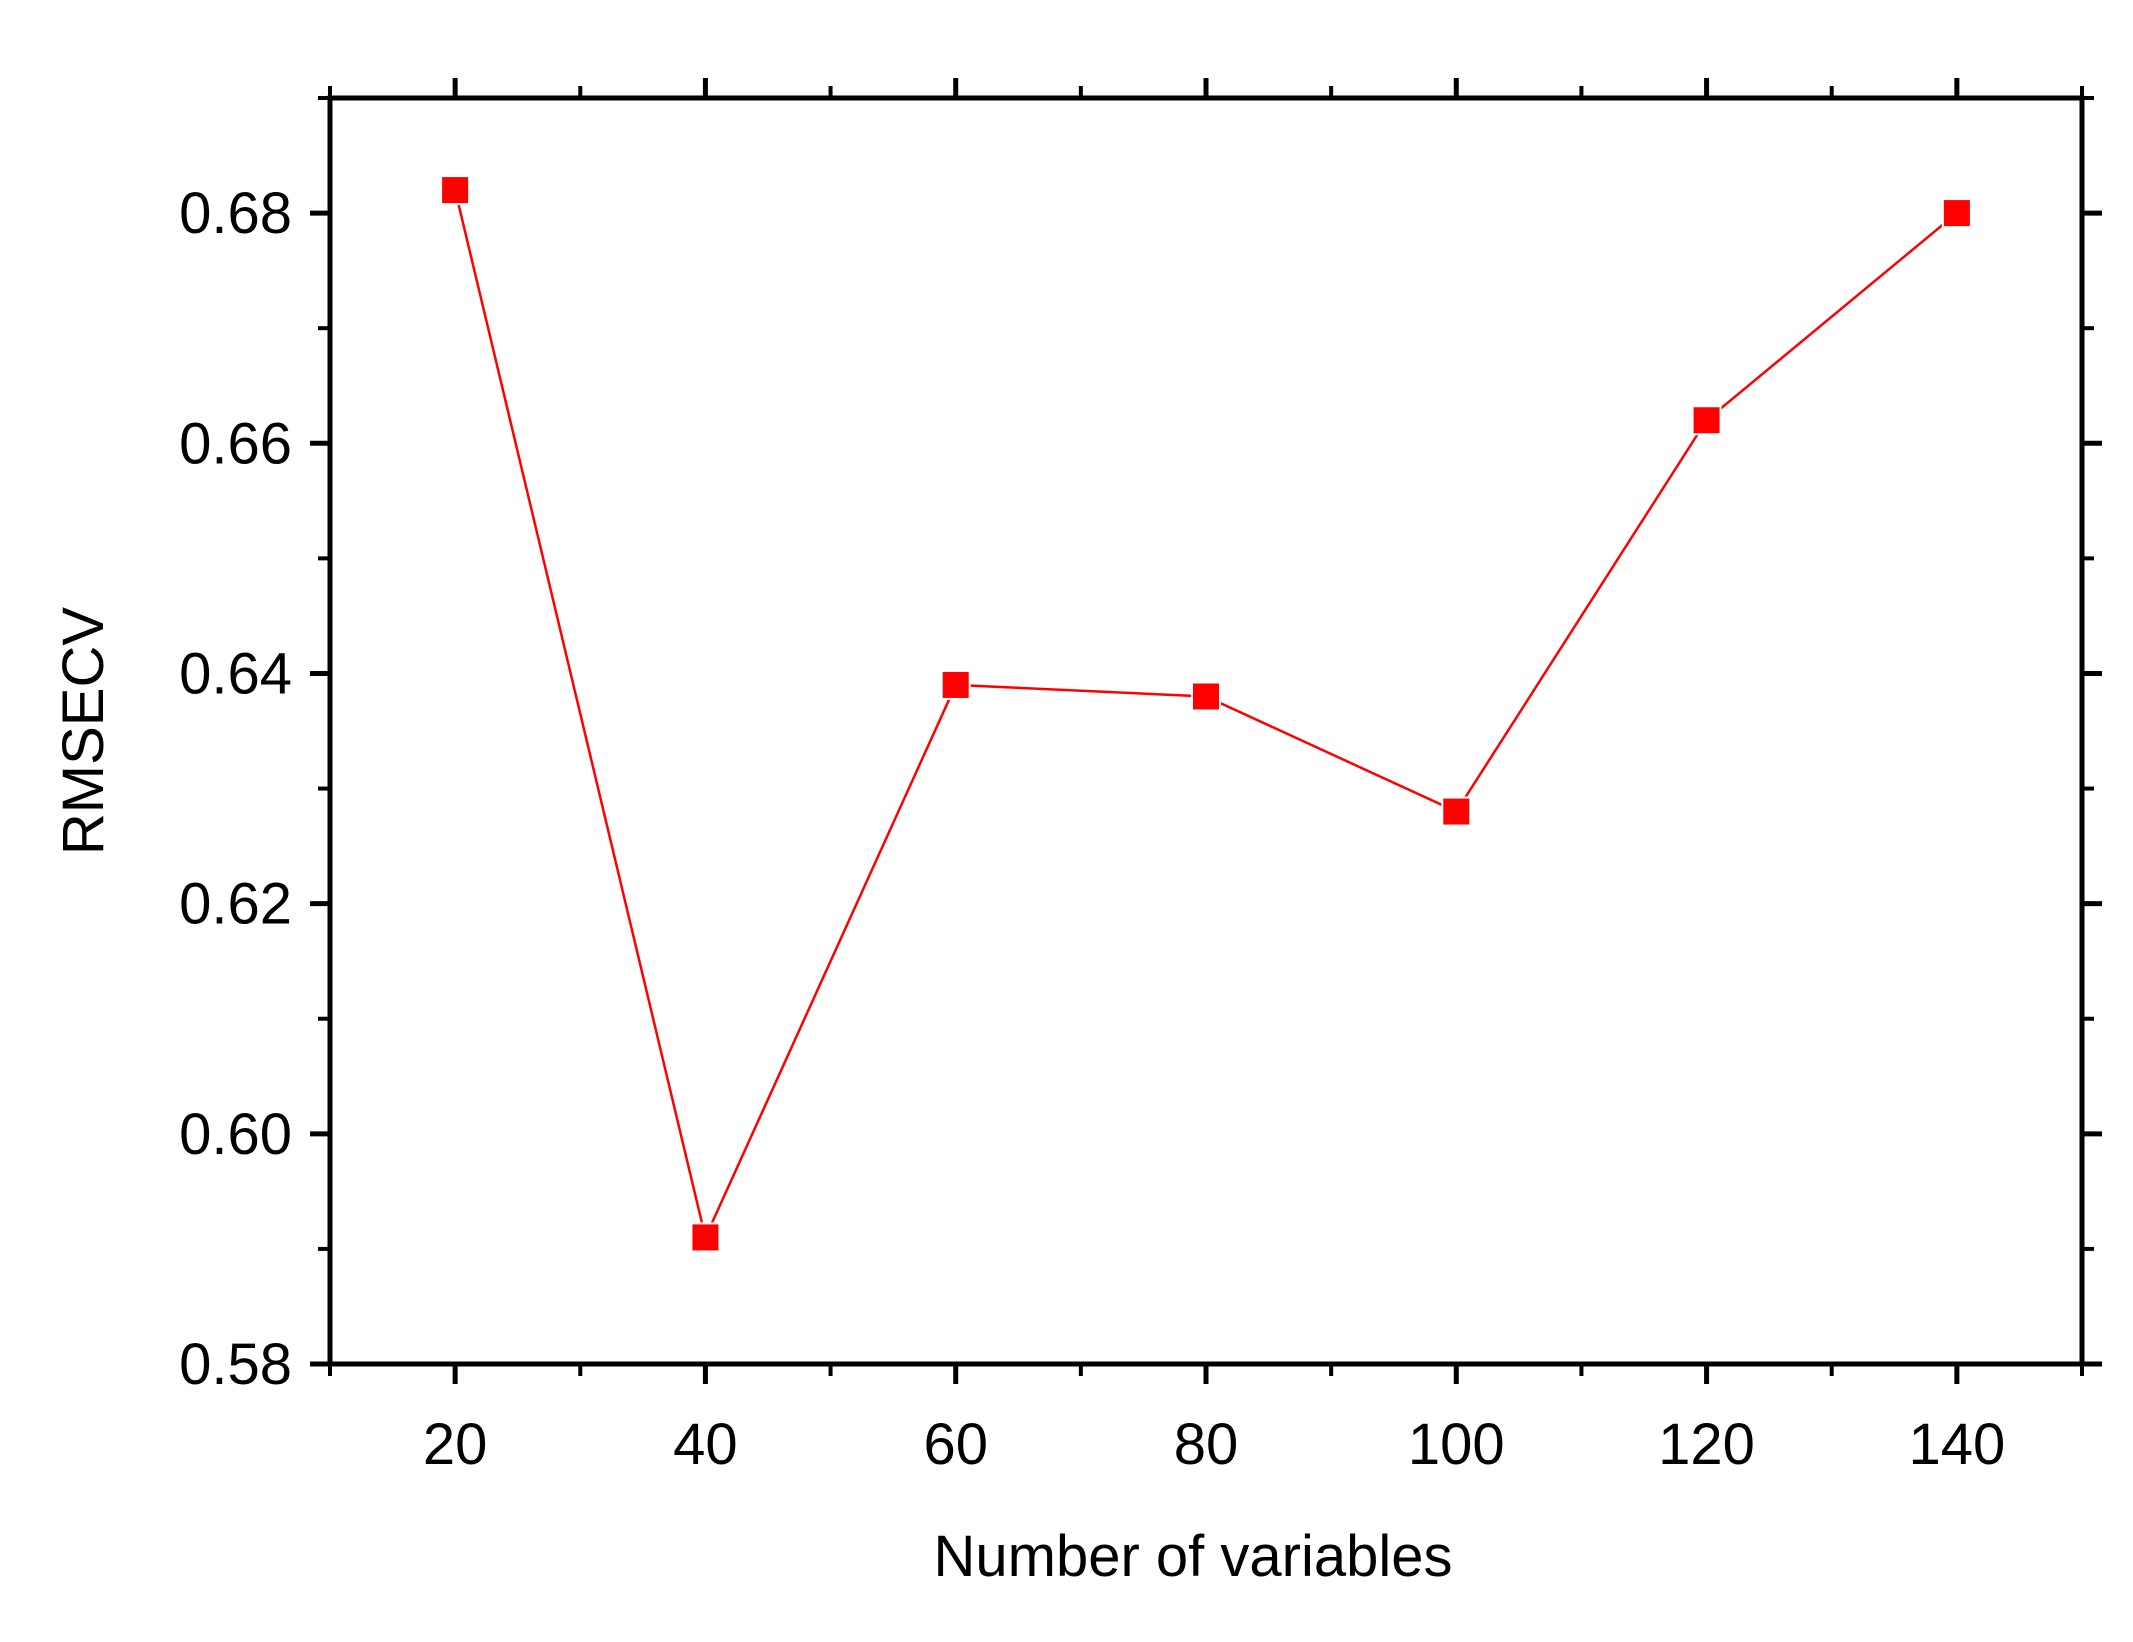 Image resolution: width=2133 pixels, height=1642 pixels. I want to click on y-tick-label: 0.58, so click(235, 1364).